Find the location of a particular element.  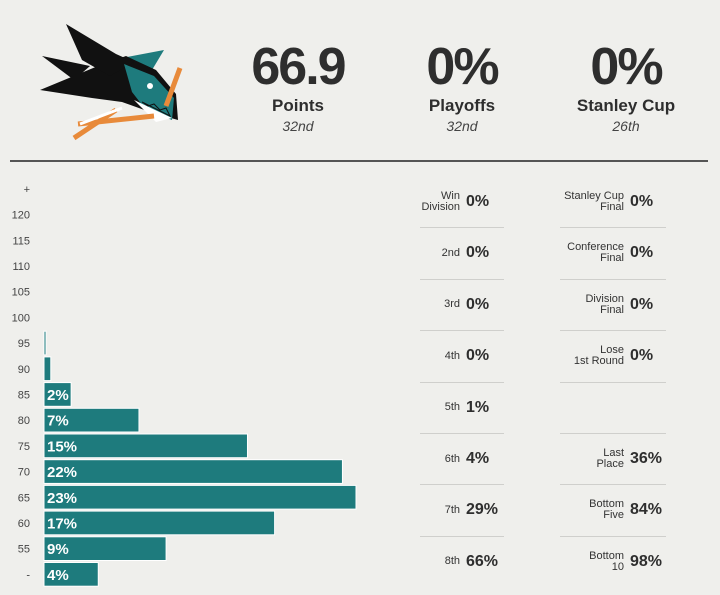

y-tick-label: 110 is located at coordinates (21, 267).